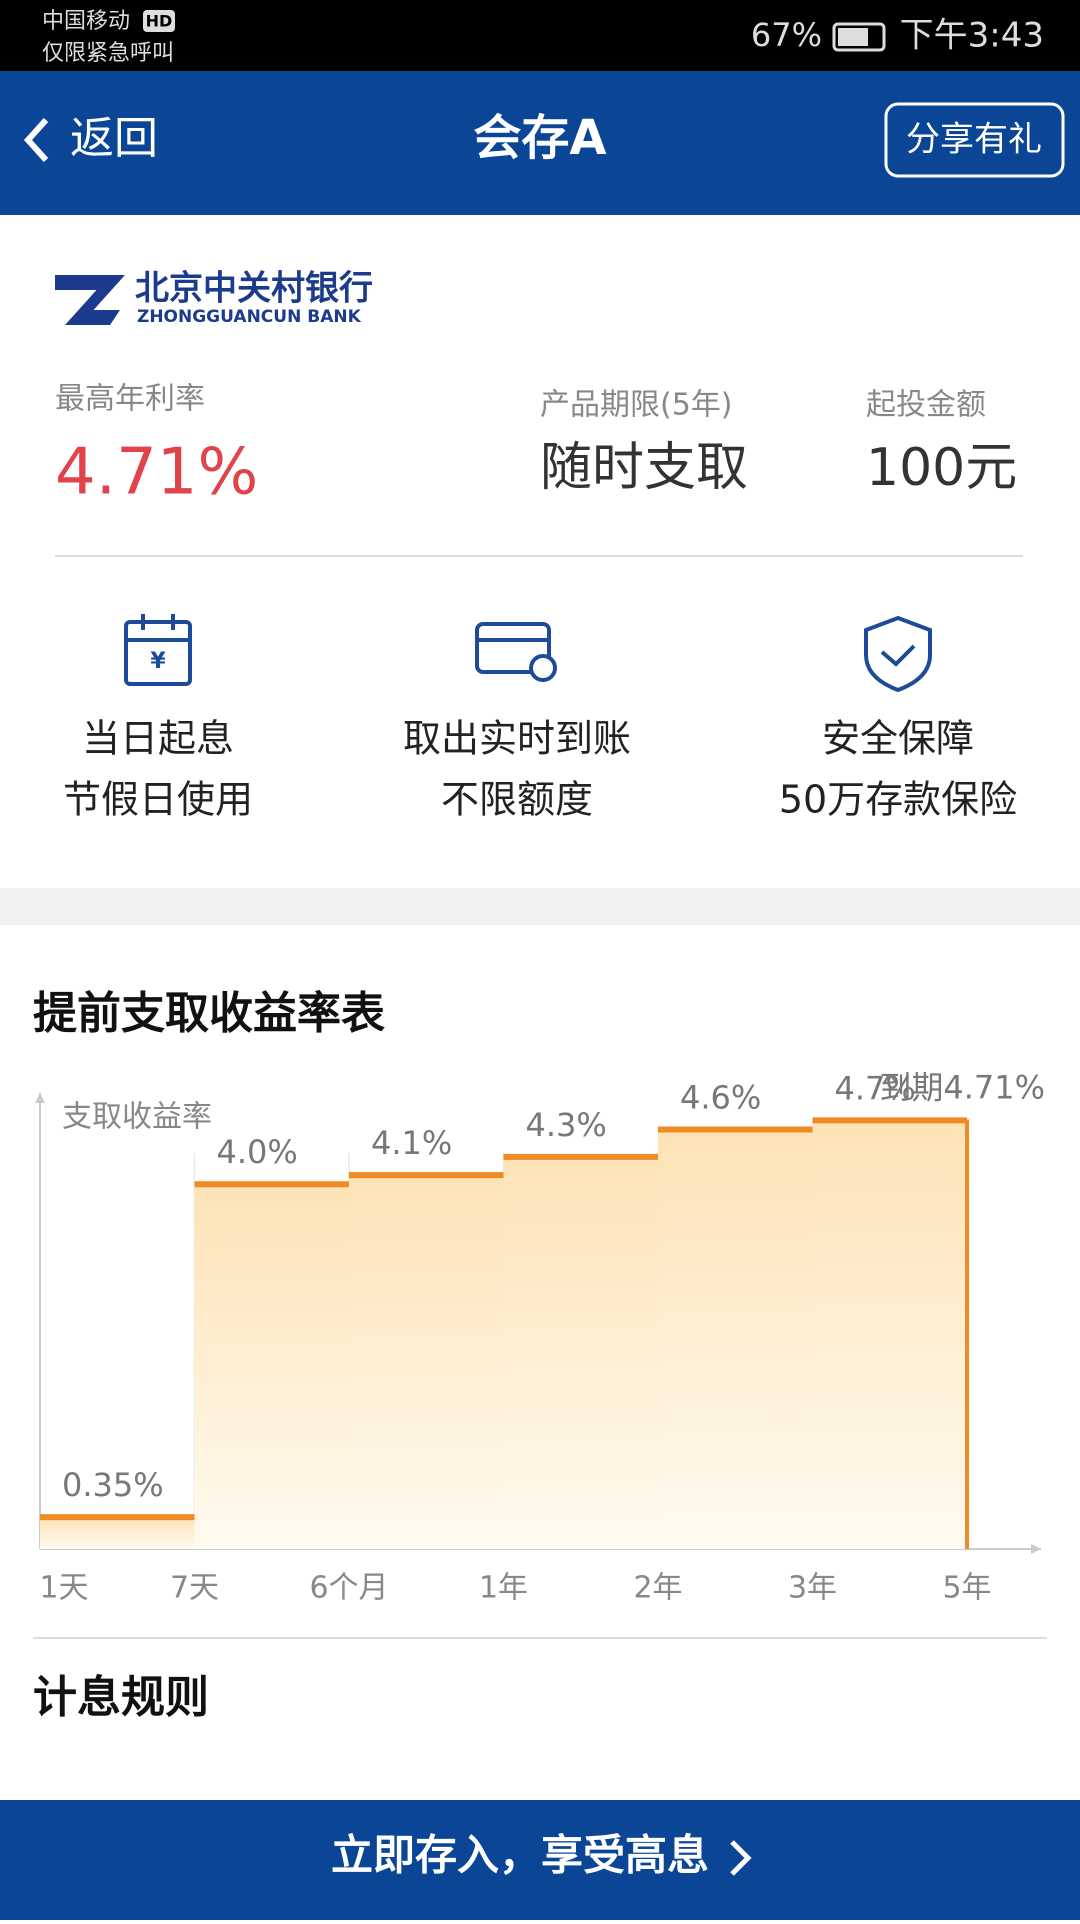  What do you see at coordinates (972, 36) in the screenshot?
I see `clock: 下午3:43` at bounding box center [972, 36].